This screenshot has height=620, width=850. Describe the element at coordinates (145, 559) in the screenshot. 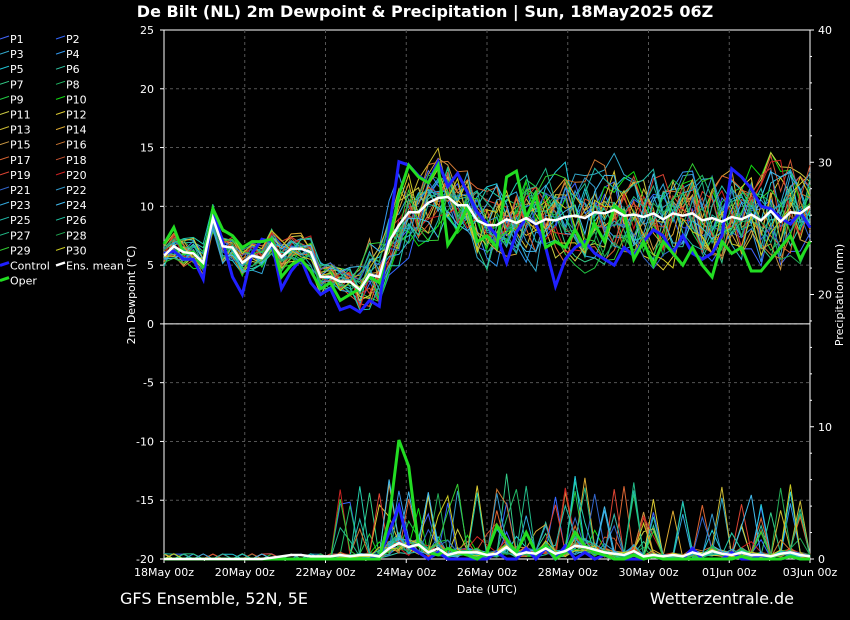

I see `y-tick-label-left: -20` at that location.